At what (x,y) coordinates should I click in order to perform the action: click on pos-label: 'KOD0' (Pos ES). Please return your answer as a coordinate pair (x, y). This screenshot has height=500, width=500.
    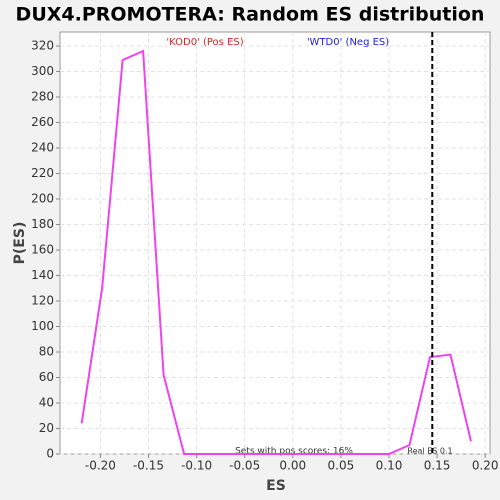
    Looking at the image, I should click on (204, 42).